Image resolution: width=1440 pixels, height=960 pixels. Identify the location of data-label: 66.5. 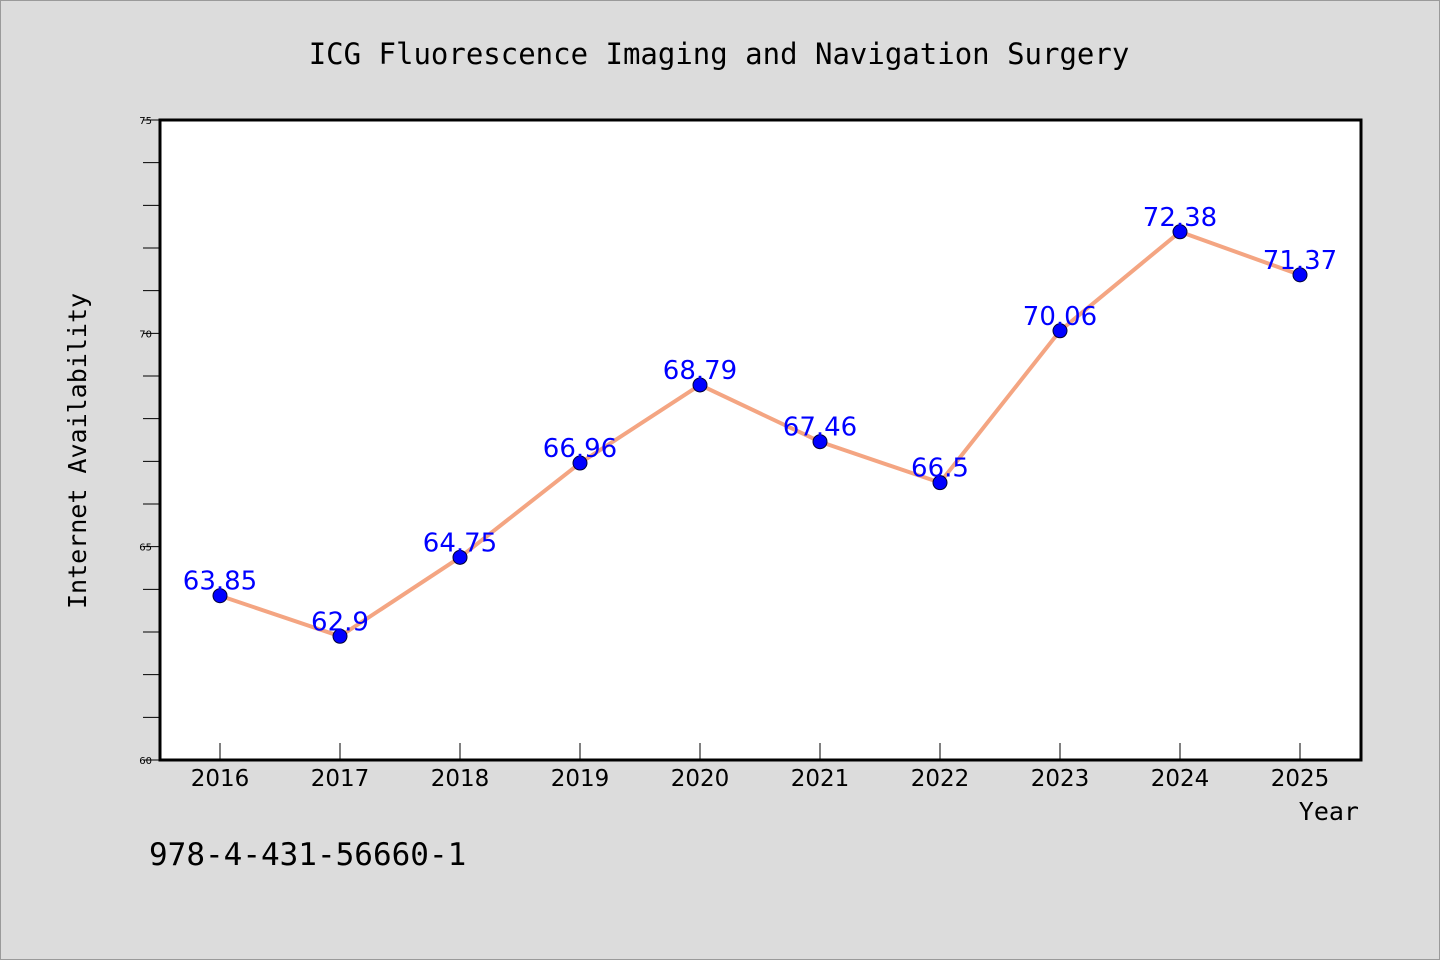
(940, 469).